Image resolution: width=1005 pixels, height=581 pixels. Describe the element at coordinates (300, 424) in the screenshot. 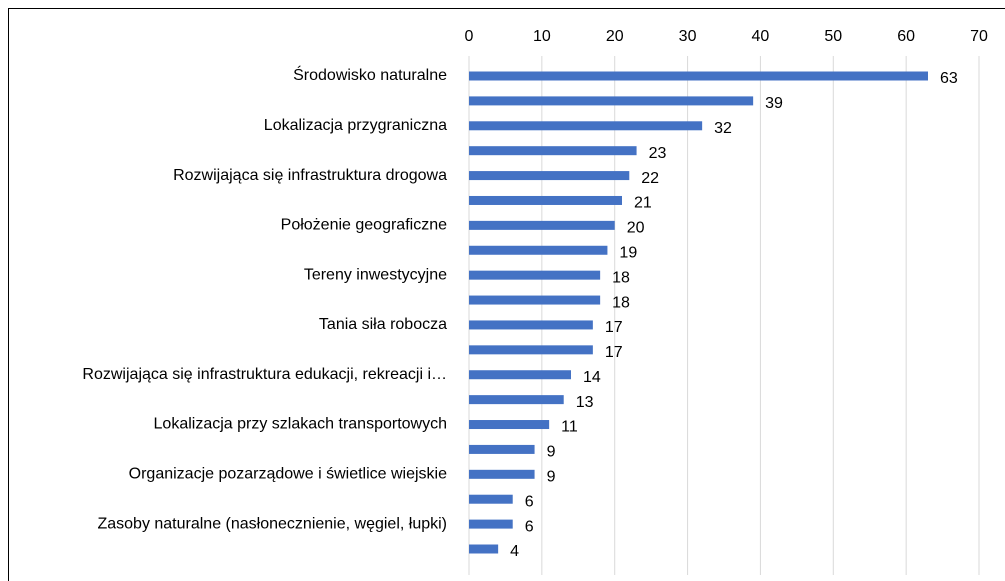

I see `y-tick-label: Lokalizacja przy szlakach transportowych` at that location.